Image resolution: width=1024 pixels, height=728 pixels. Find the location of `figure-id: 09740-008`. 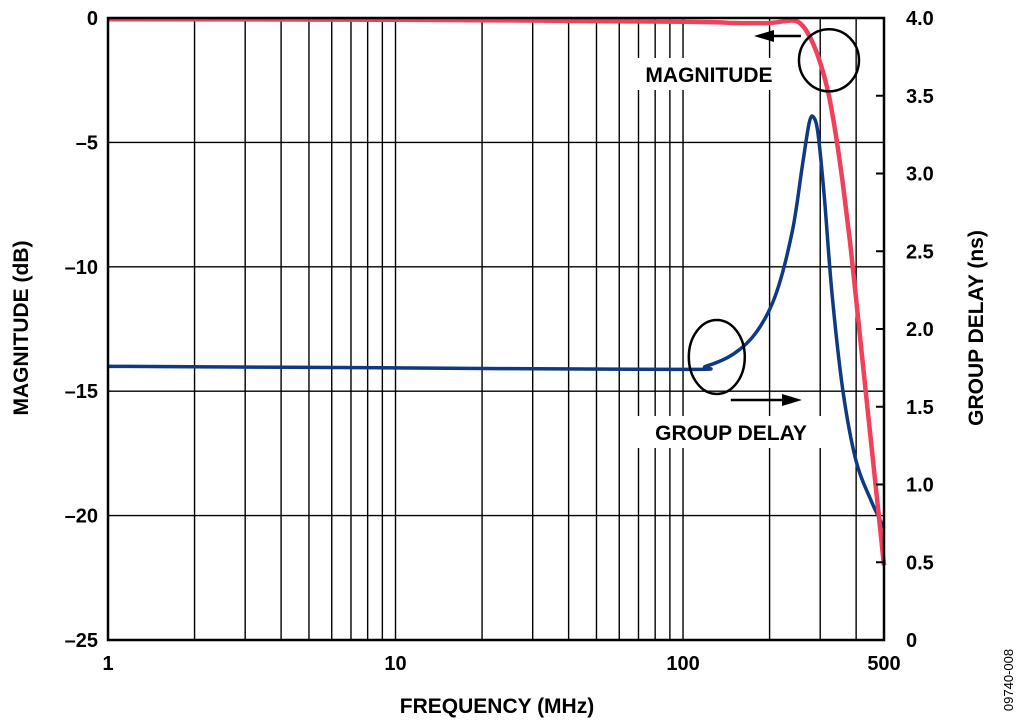

figure-id: 09740-008 is located at coordinates (1008, 680).